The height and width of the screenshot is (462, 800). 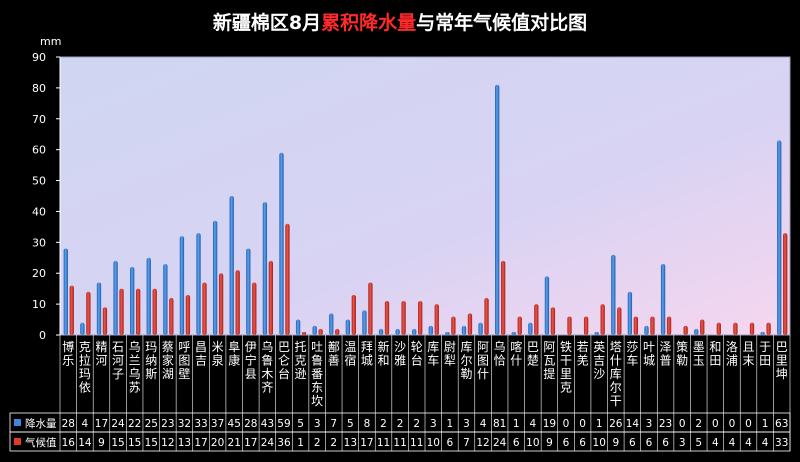 What do you see at coordinates (466, 360) in the screenshot?
I see `category-label-24: 库尔勒` at bounding box center [466, 360].